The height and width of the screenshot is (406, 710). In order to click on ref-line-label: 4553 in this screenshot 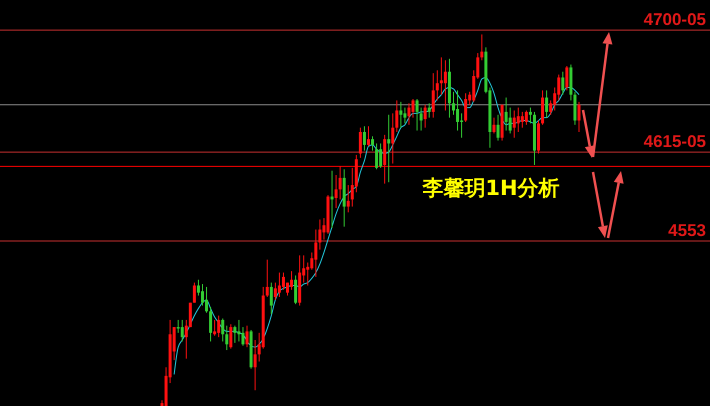, I will do `click(687, 230)`.